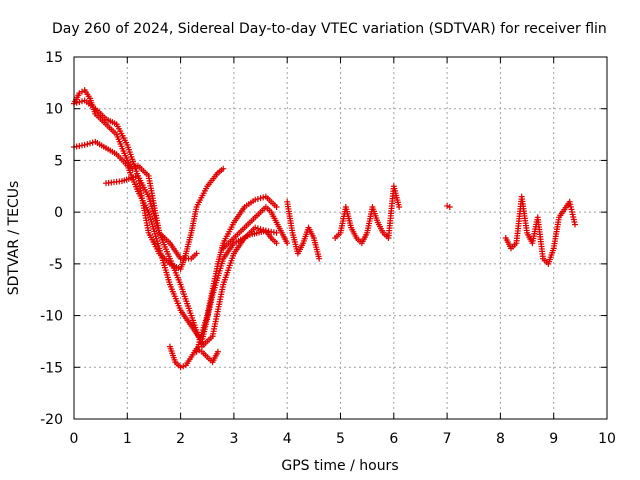 Image resolution: width=640 pixels, height=480 pixels. Describe the element at coordinates (500, 439) in the screenshot. I see `x-tick-label: 8` at that location.